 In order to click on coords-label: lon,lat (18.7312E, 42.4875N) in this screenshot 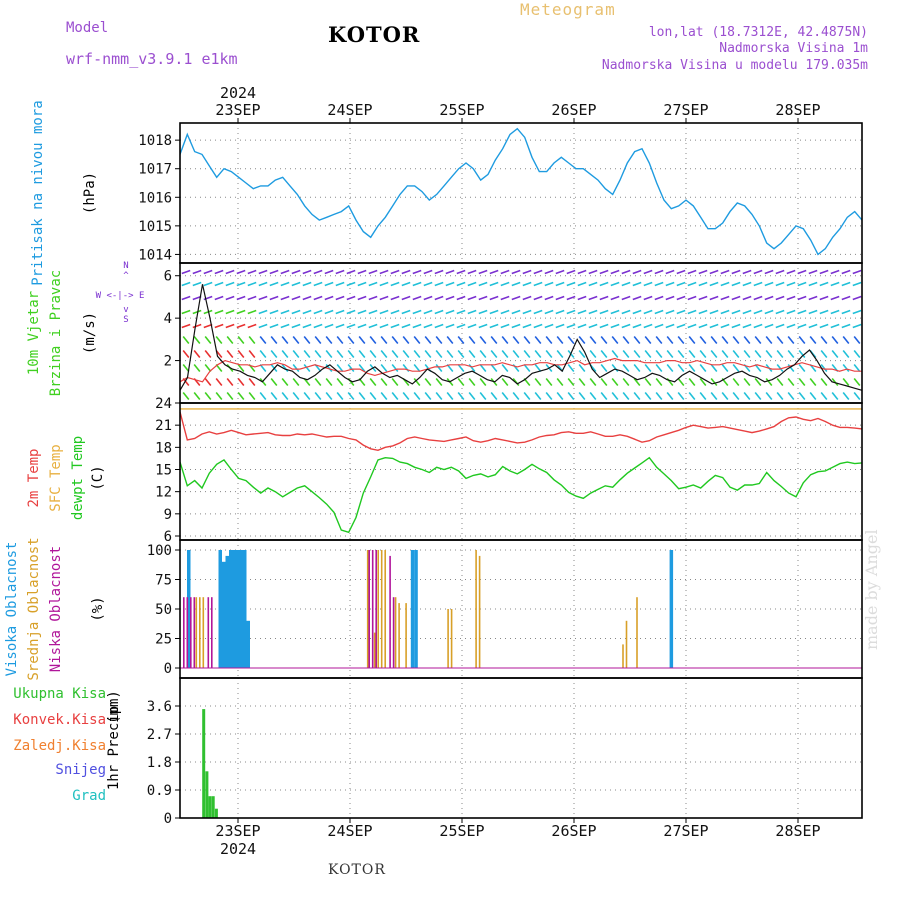, I will do `click(758, 32)`.